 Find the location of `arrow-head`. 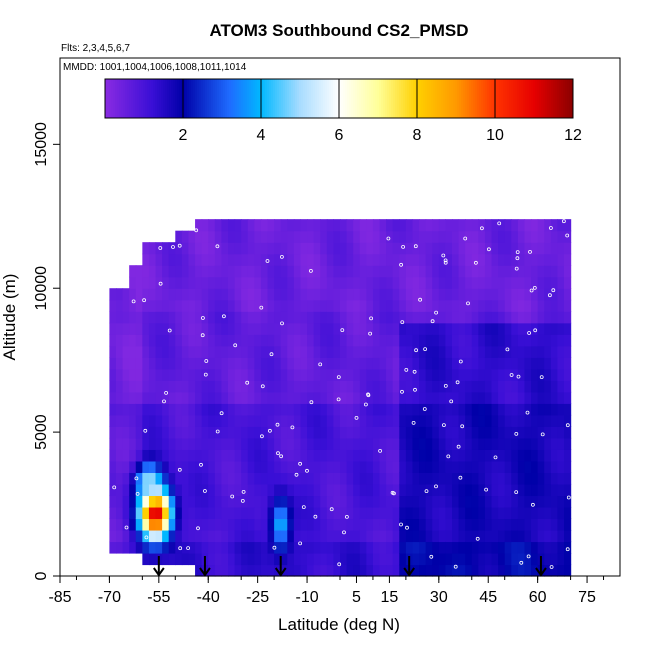

arrow-head is located at coordinates (159, 572).